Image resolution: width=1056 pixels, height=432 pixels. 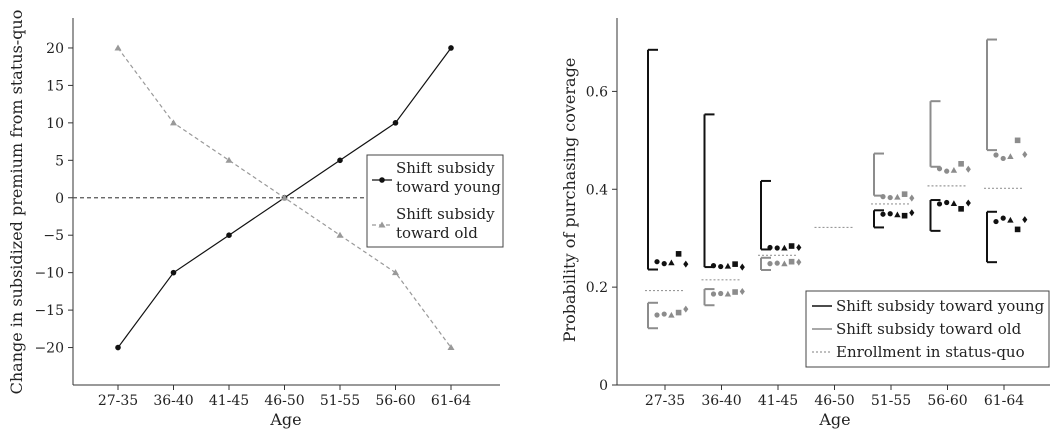 What do you see at coordinates (55, 49) in the screenshot?
I see `left-y-tick-label: 20` at bounding box center [55, 49].